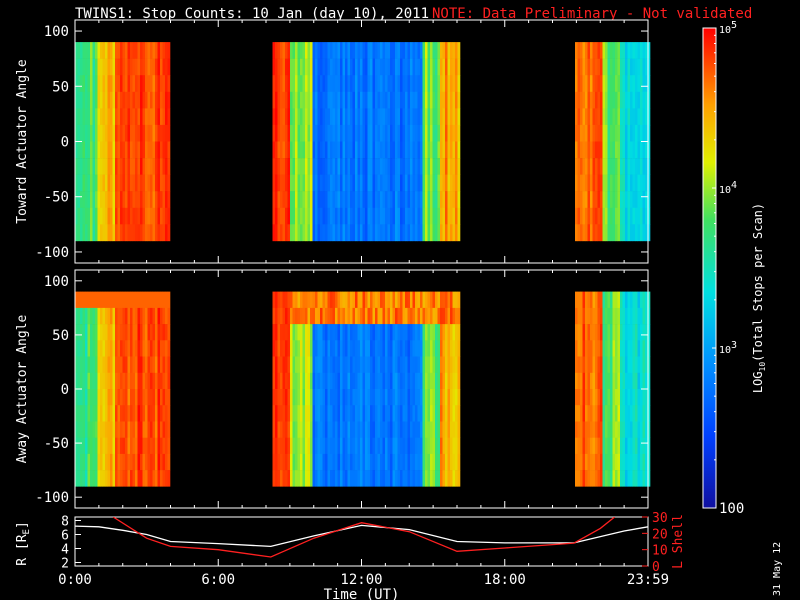 Image resolution: width=800 pixels, height=600 pixels. I want to click on y-axis-label: Away Actuator Angle, so click(22, 388).